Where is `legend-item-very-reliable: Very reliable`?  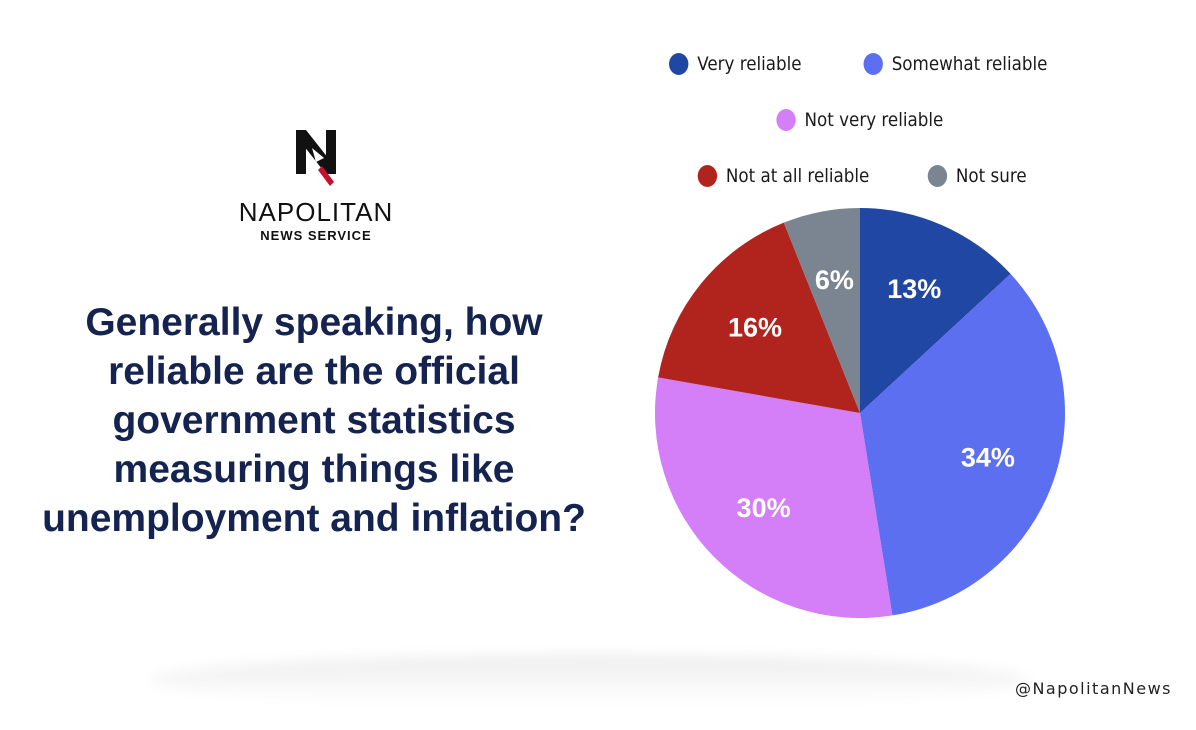 legend-item-very-reliable: Very reliable is located at coordinates (735, 64).